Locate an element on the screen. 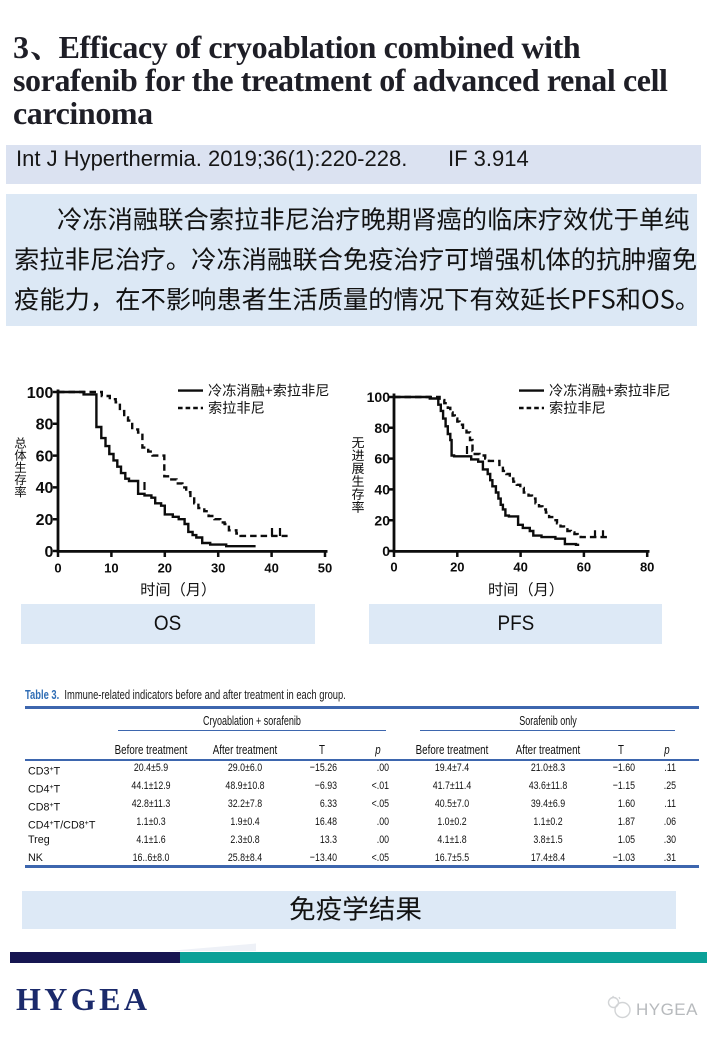 This screenshot has width=720, height=1040. svg-text: 10 is located at coordinates (111, 567).